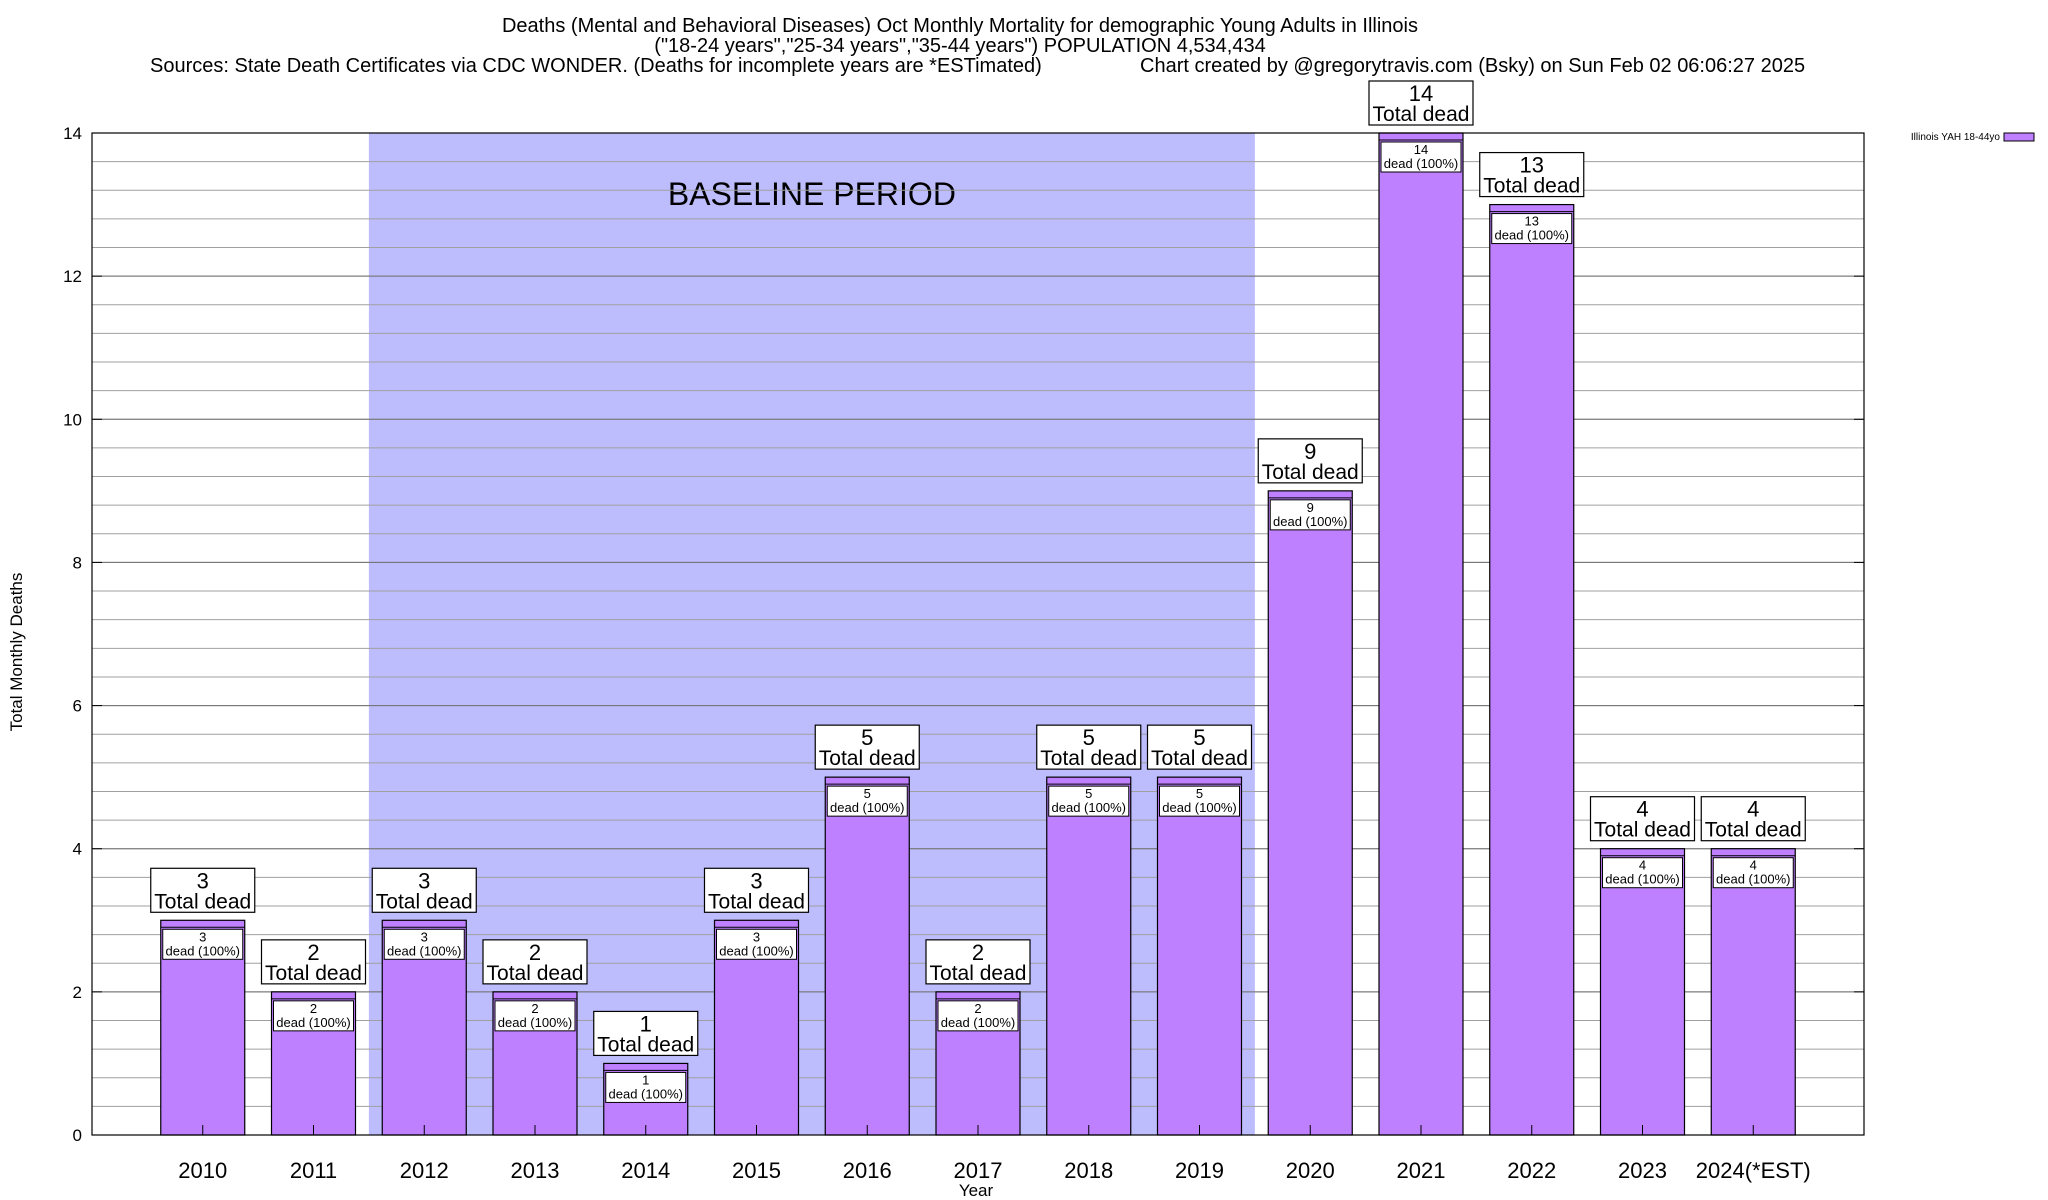  I want to click on inner-label-count: 1, so click(645, 1079).